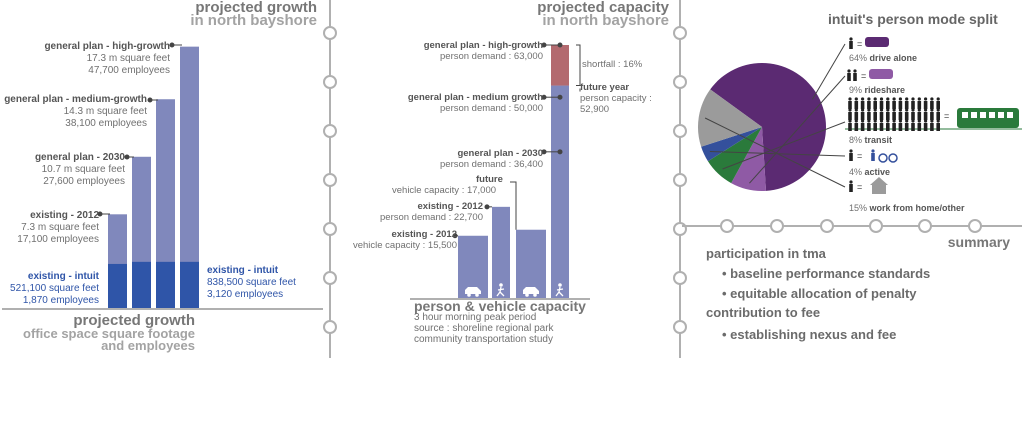 The image size is (1022, 425). I want to click on cap-leader-2-dot, so click(487, 207).